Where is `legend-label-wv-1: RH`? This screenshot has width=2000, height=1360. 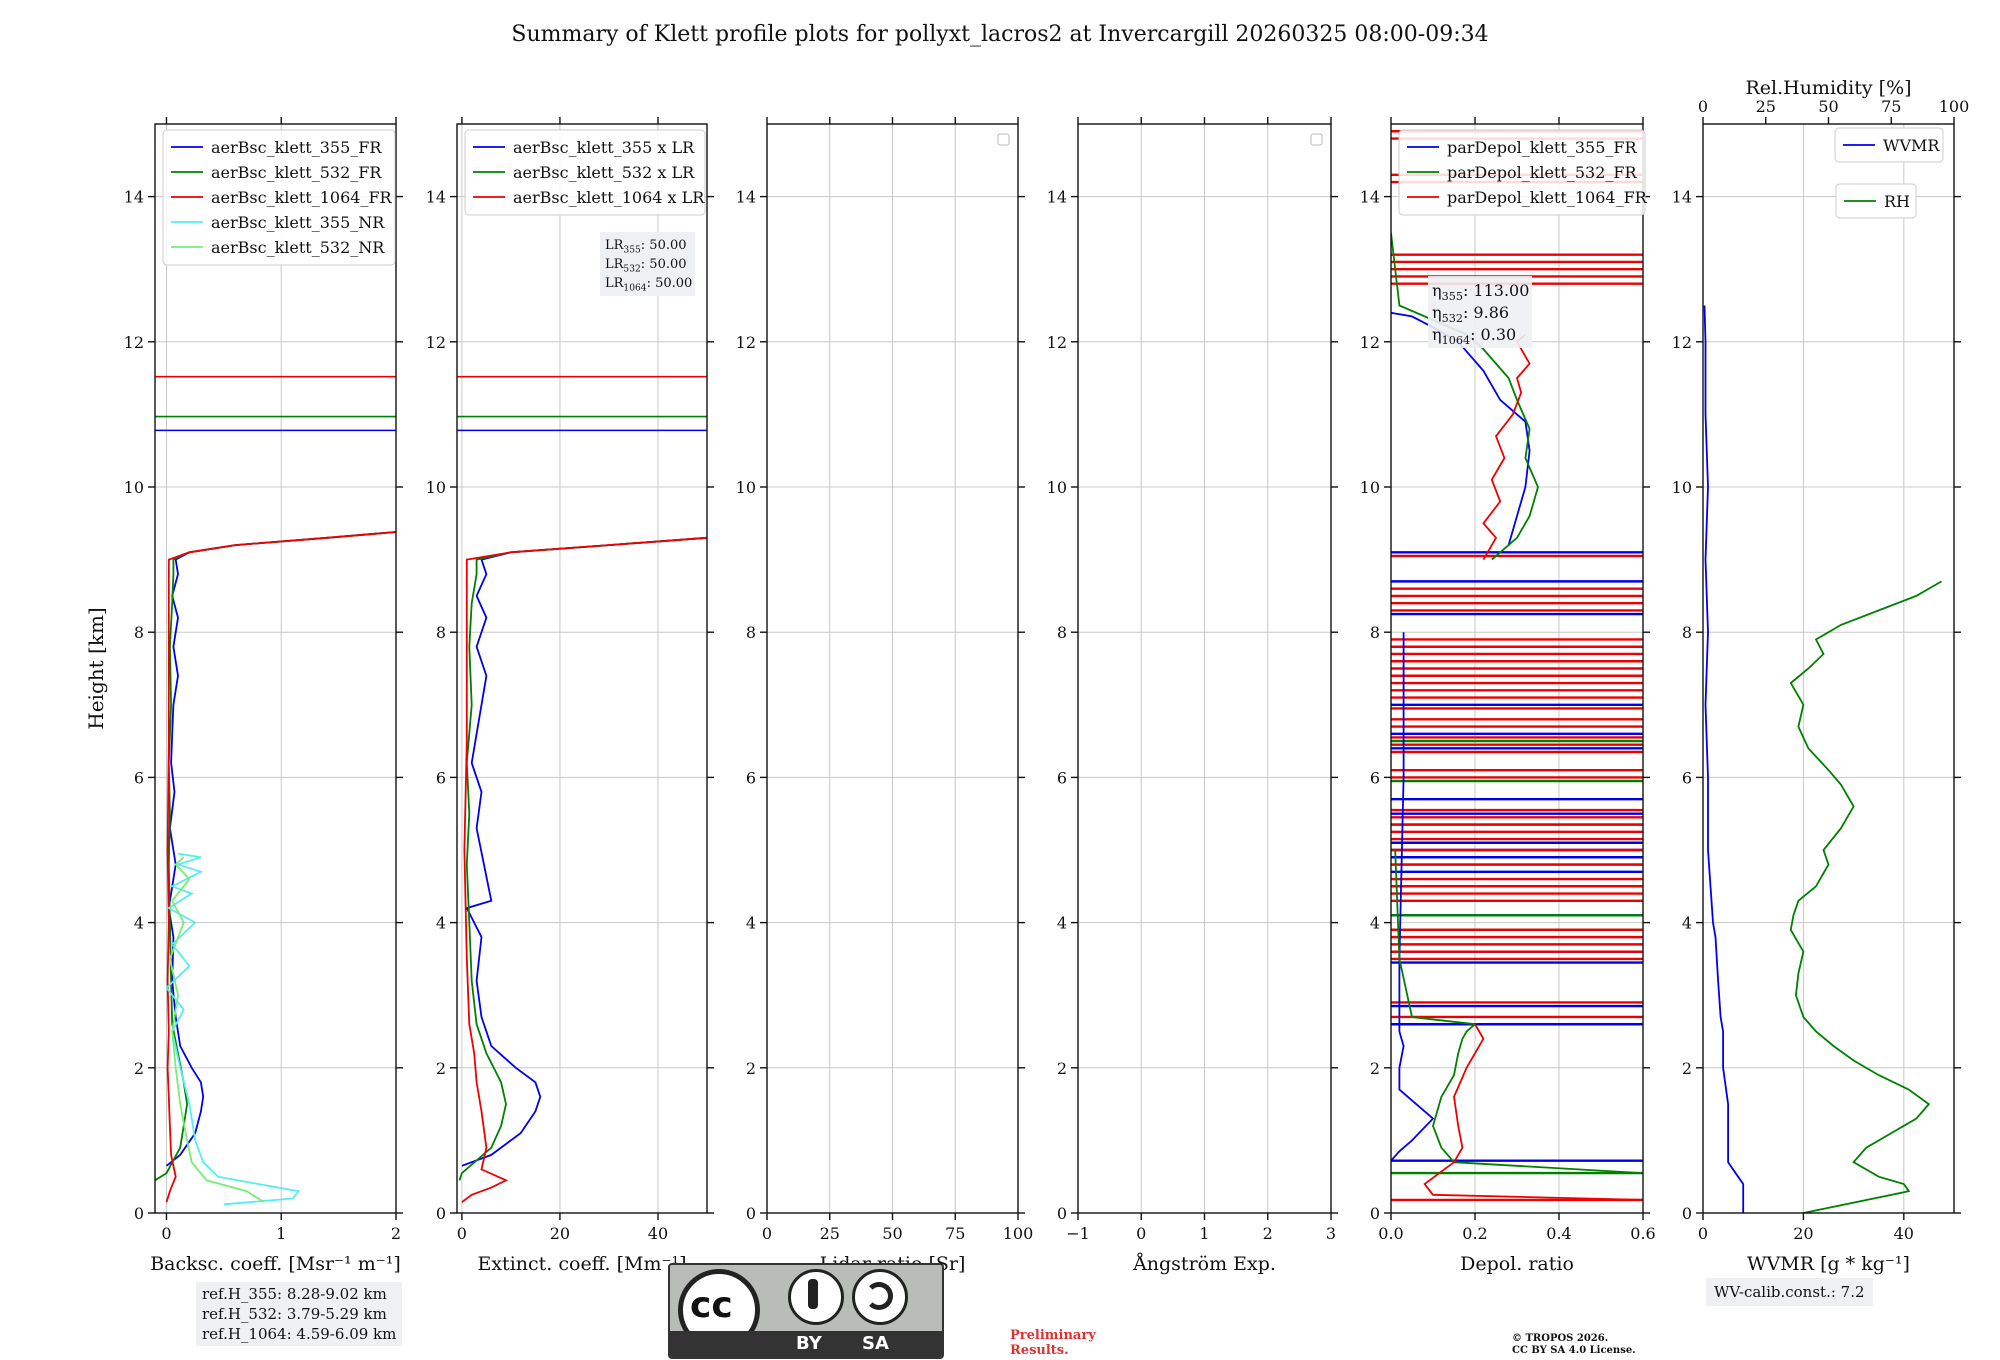
legend-label-wv-1: RH is located at coordinates (1897, 201).